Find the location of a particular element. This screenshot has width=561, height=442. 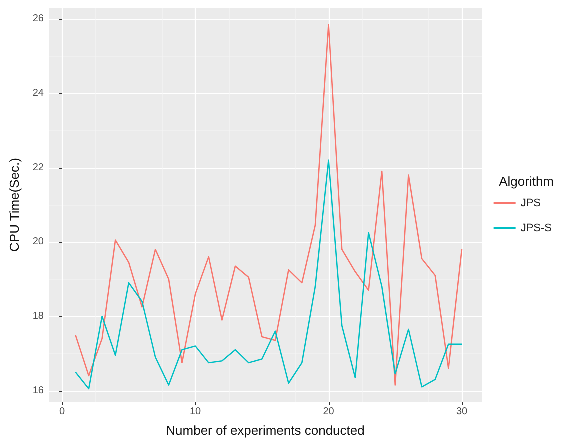

x-tick-label: 10 is located at coordinates (196, 412).